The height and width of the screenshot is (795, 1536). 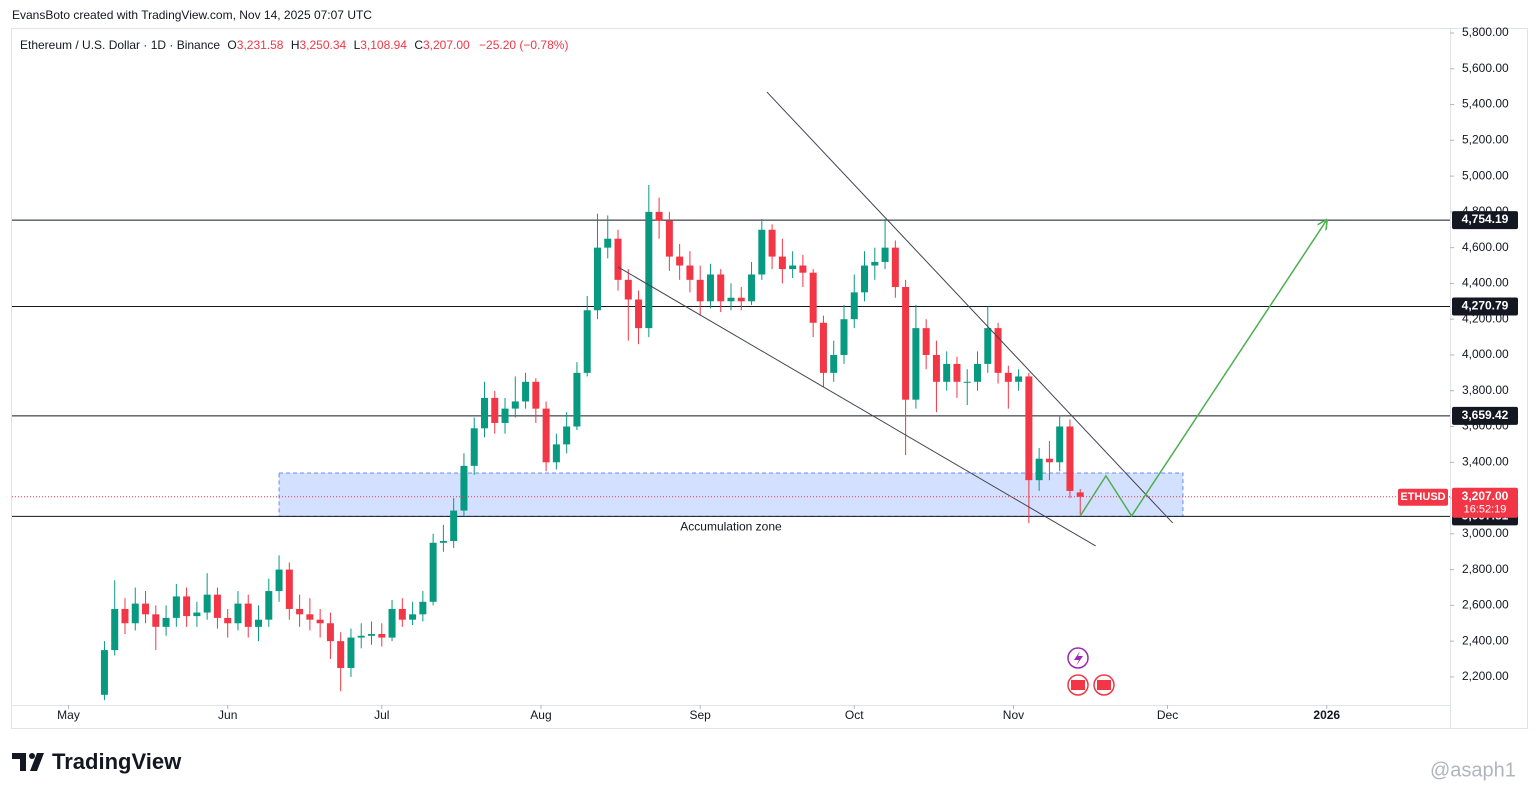 What do you see at coordinates (227, 715) in the screenshot?
I see `x-tick-label: Jun` at bounding box center [227, 715].